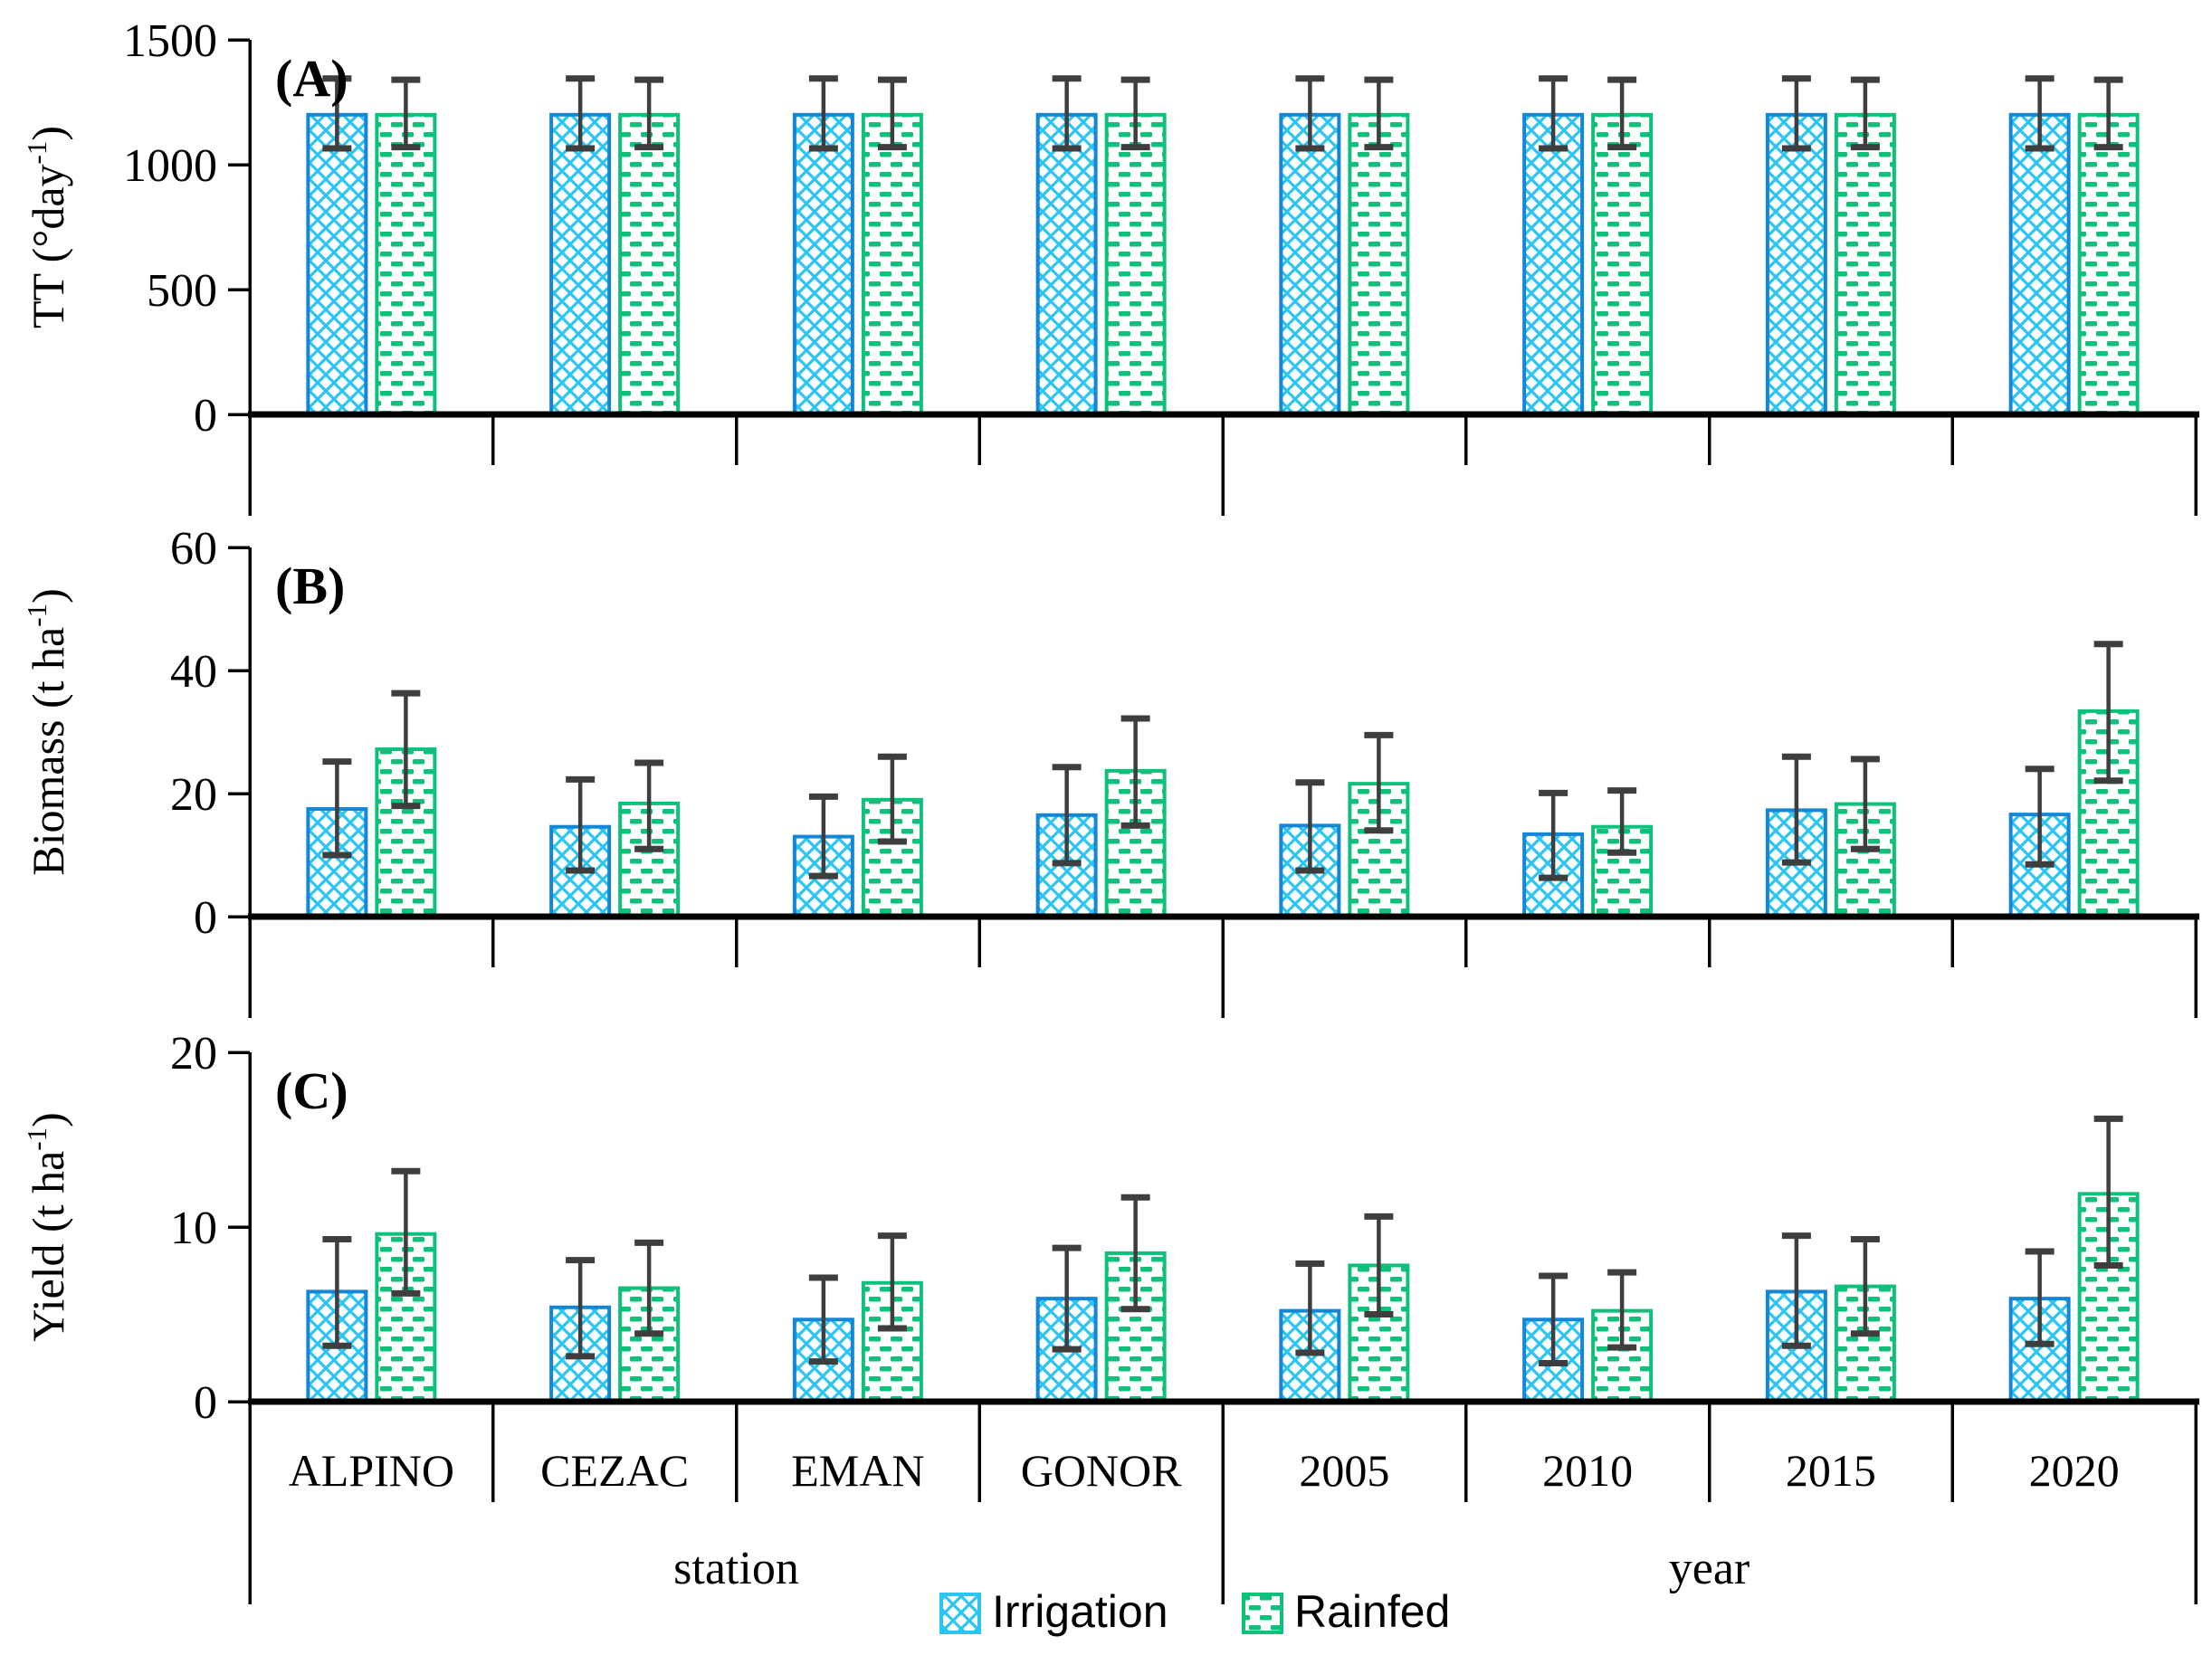 This screenshot has width=2212, height=1655. I want to click on panel-letter: (C), so click(311, 1090).